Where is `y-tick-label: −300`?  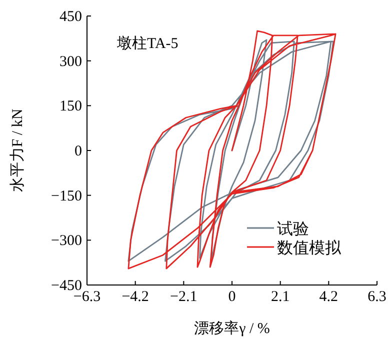 y-tick-label: −300 is located at coordinates (66, 241).